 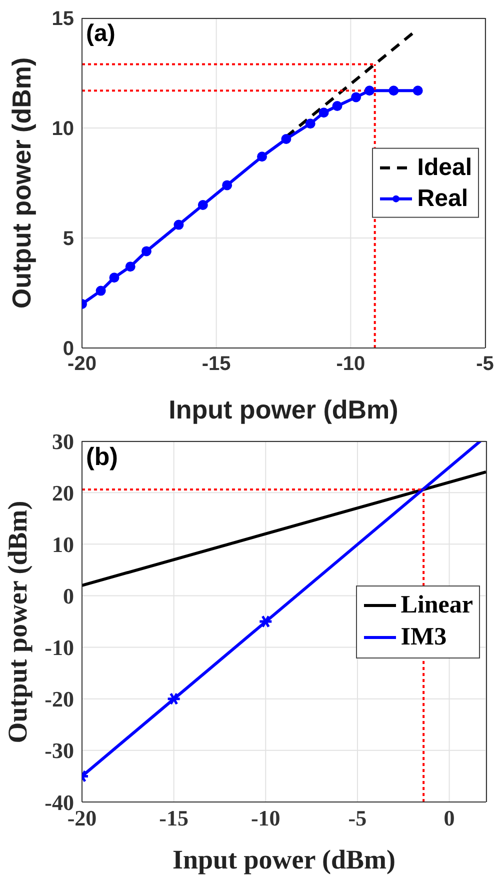 What do you see at coordinates (436, 605) in the screenshot?
I see `legend-label: Linear` at bounding box center [436, 605].